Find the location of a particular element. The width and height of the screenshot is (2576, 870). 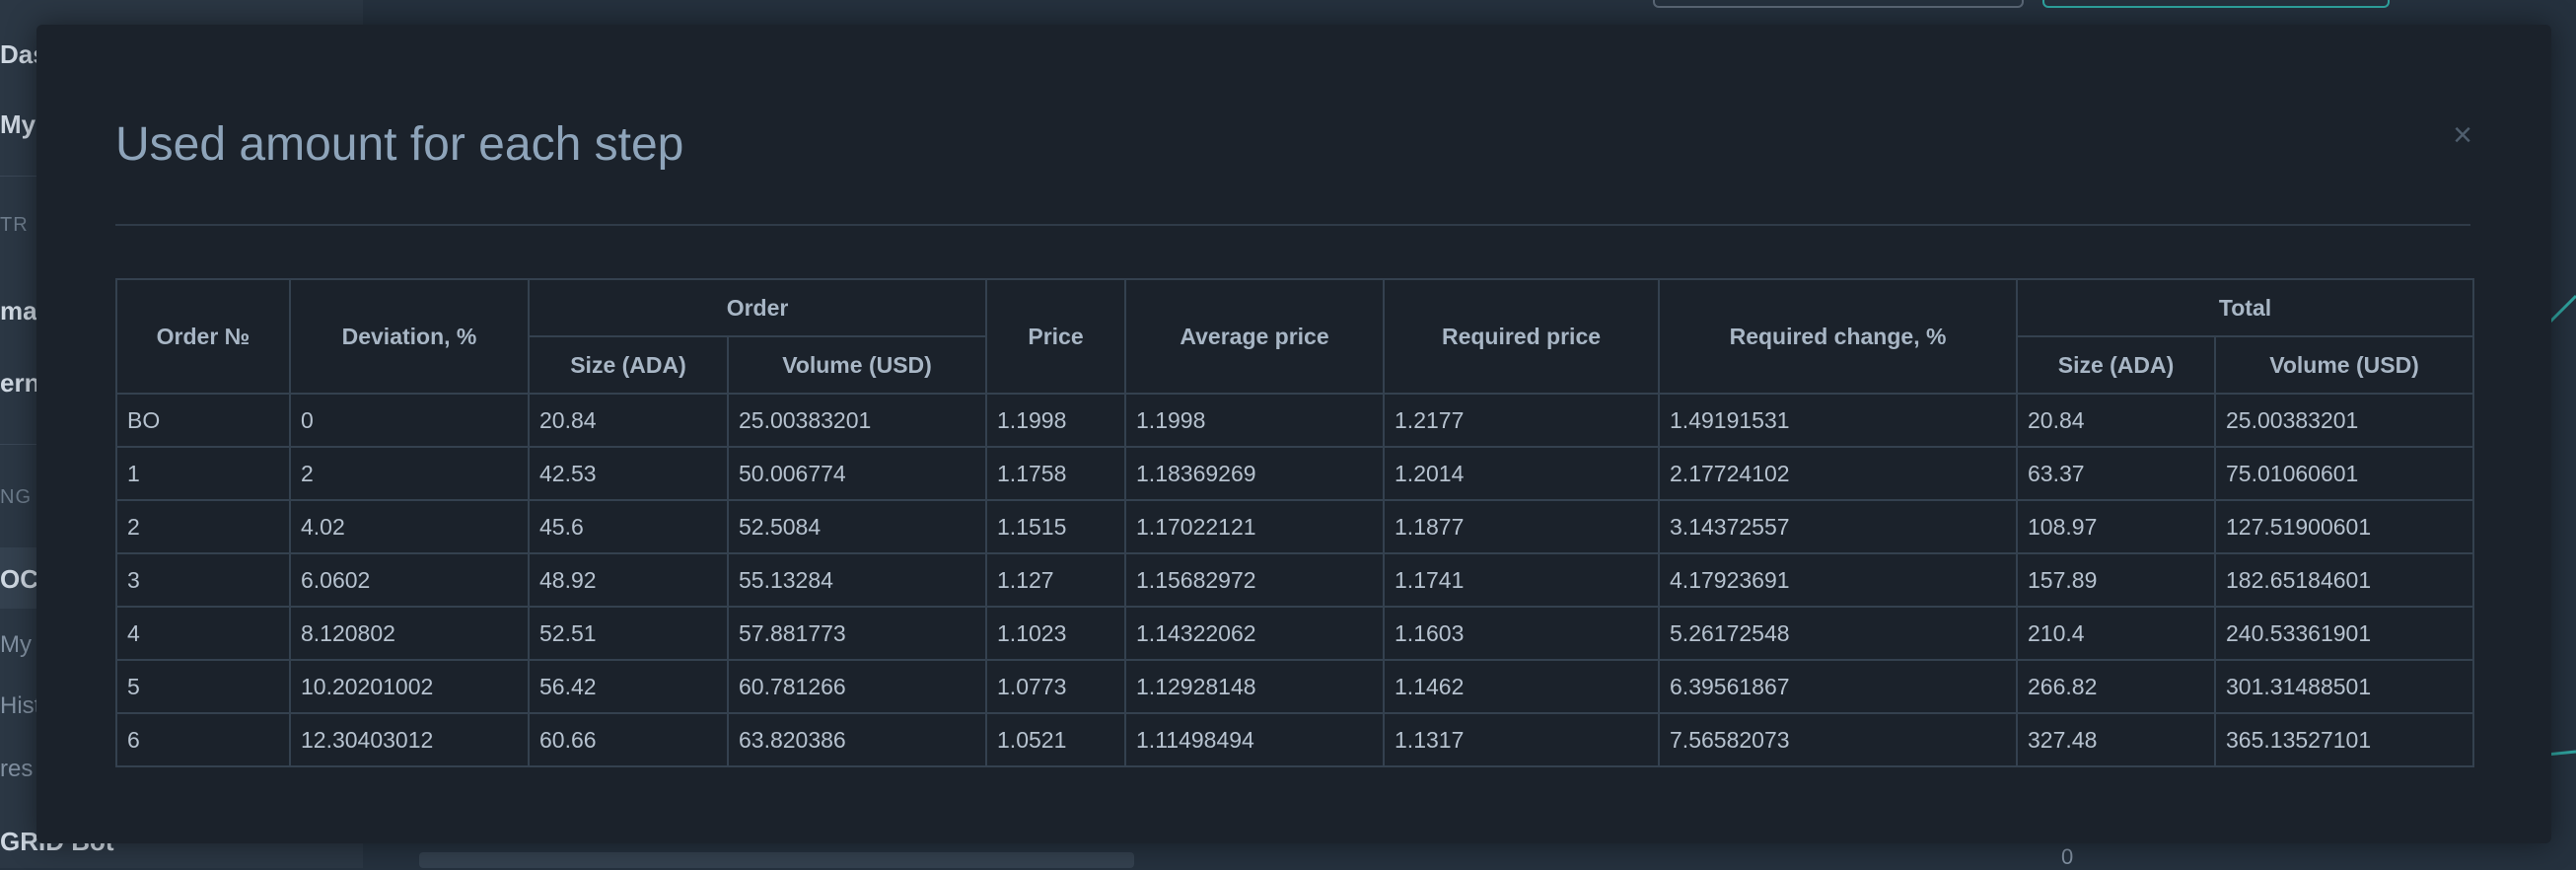

cell-total-volume: 75.01060601 is located at coordinates (2344, 473).